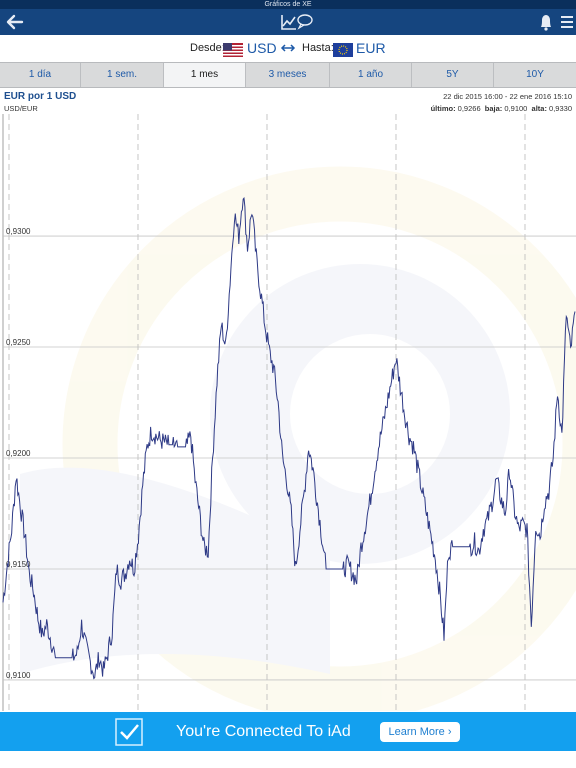 The width and height of the screenshot is (576, 768). Describe the element at coordinates (18, 675) in the screenshot. I see `y-tick-label: 0,9100` at that location.